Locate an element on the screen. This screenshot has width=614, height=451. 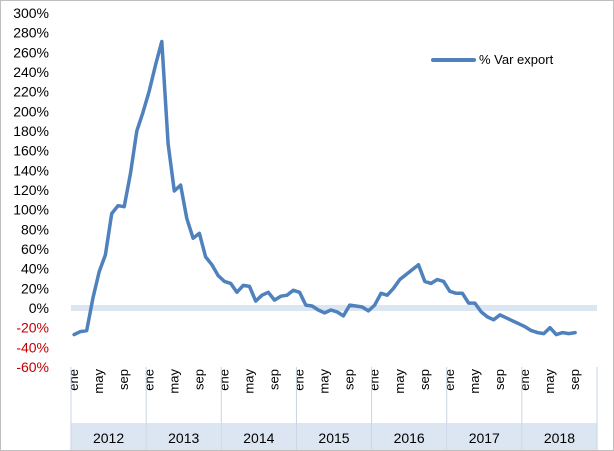
x-year-label: 2015 is located at coordinates (333, 438).